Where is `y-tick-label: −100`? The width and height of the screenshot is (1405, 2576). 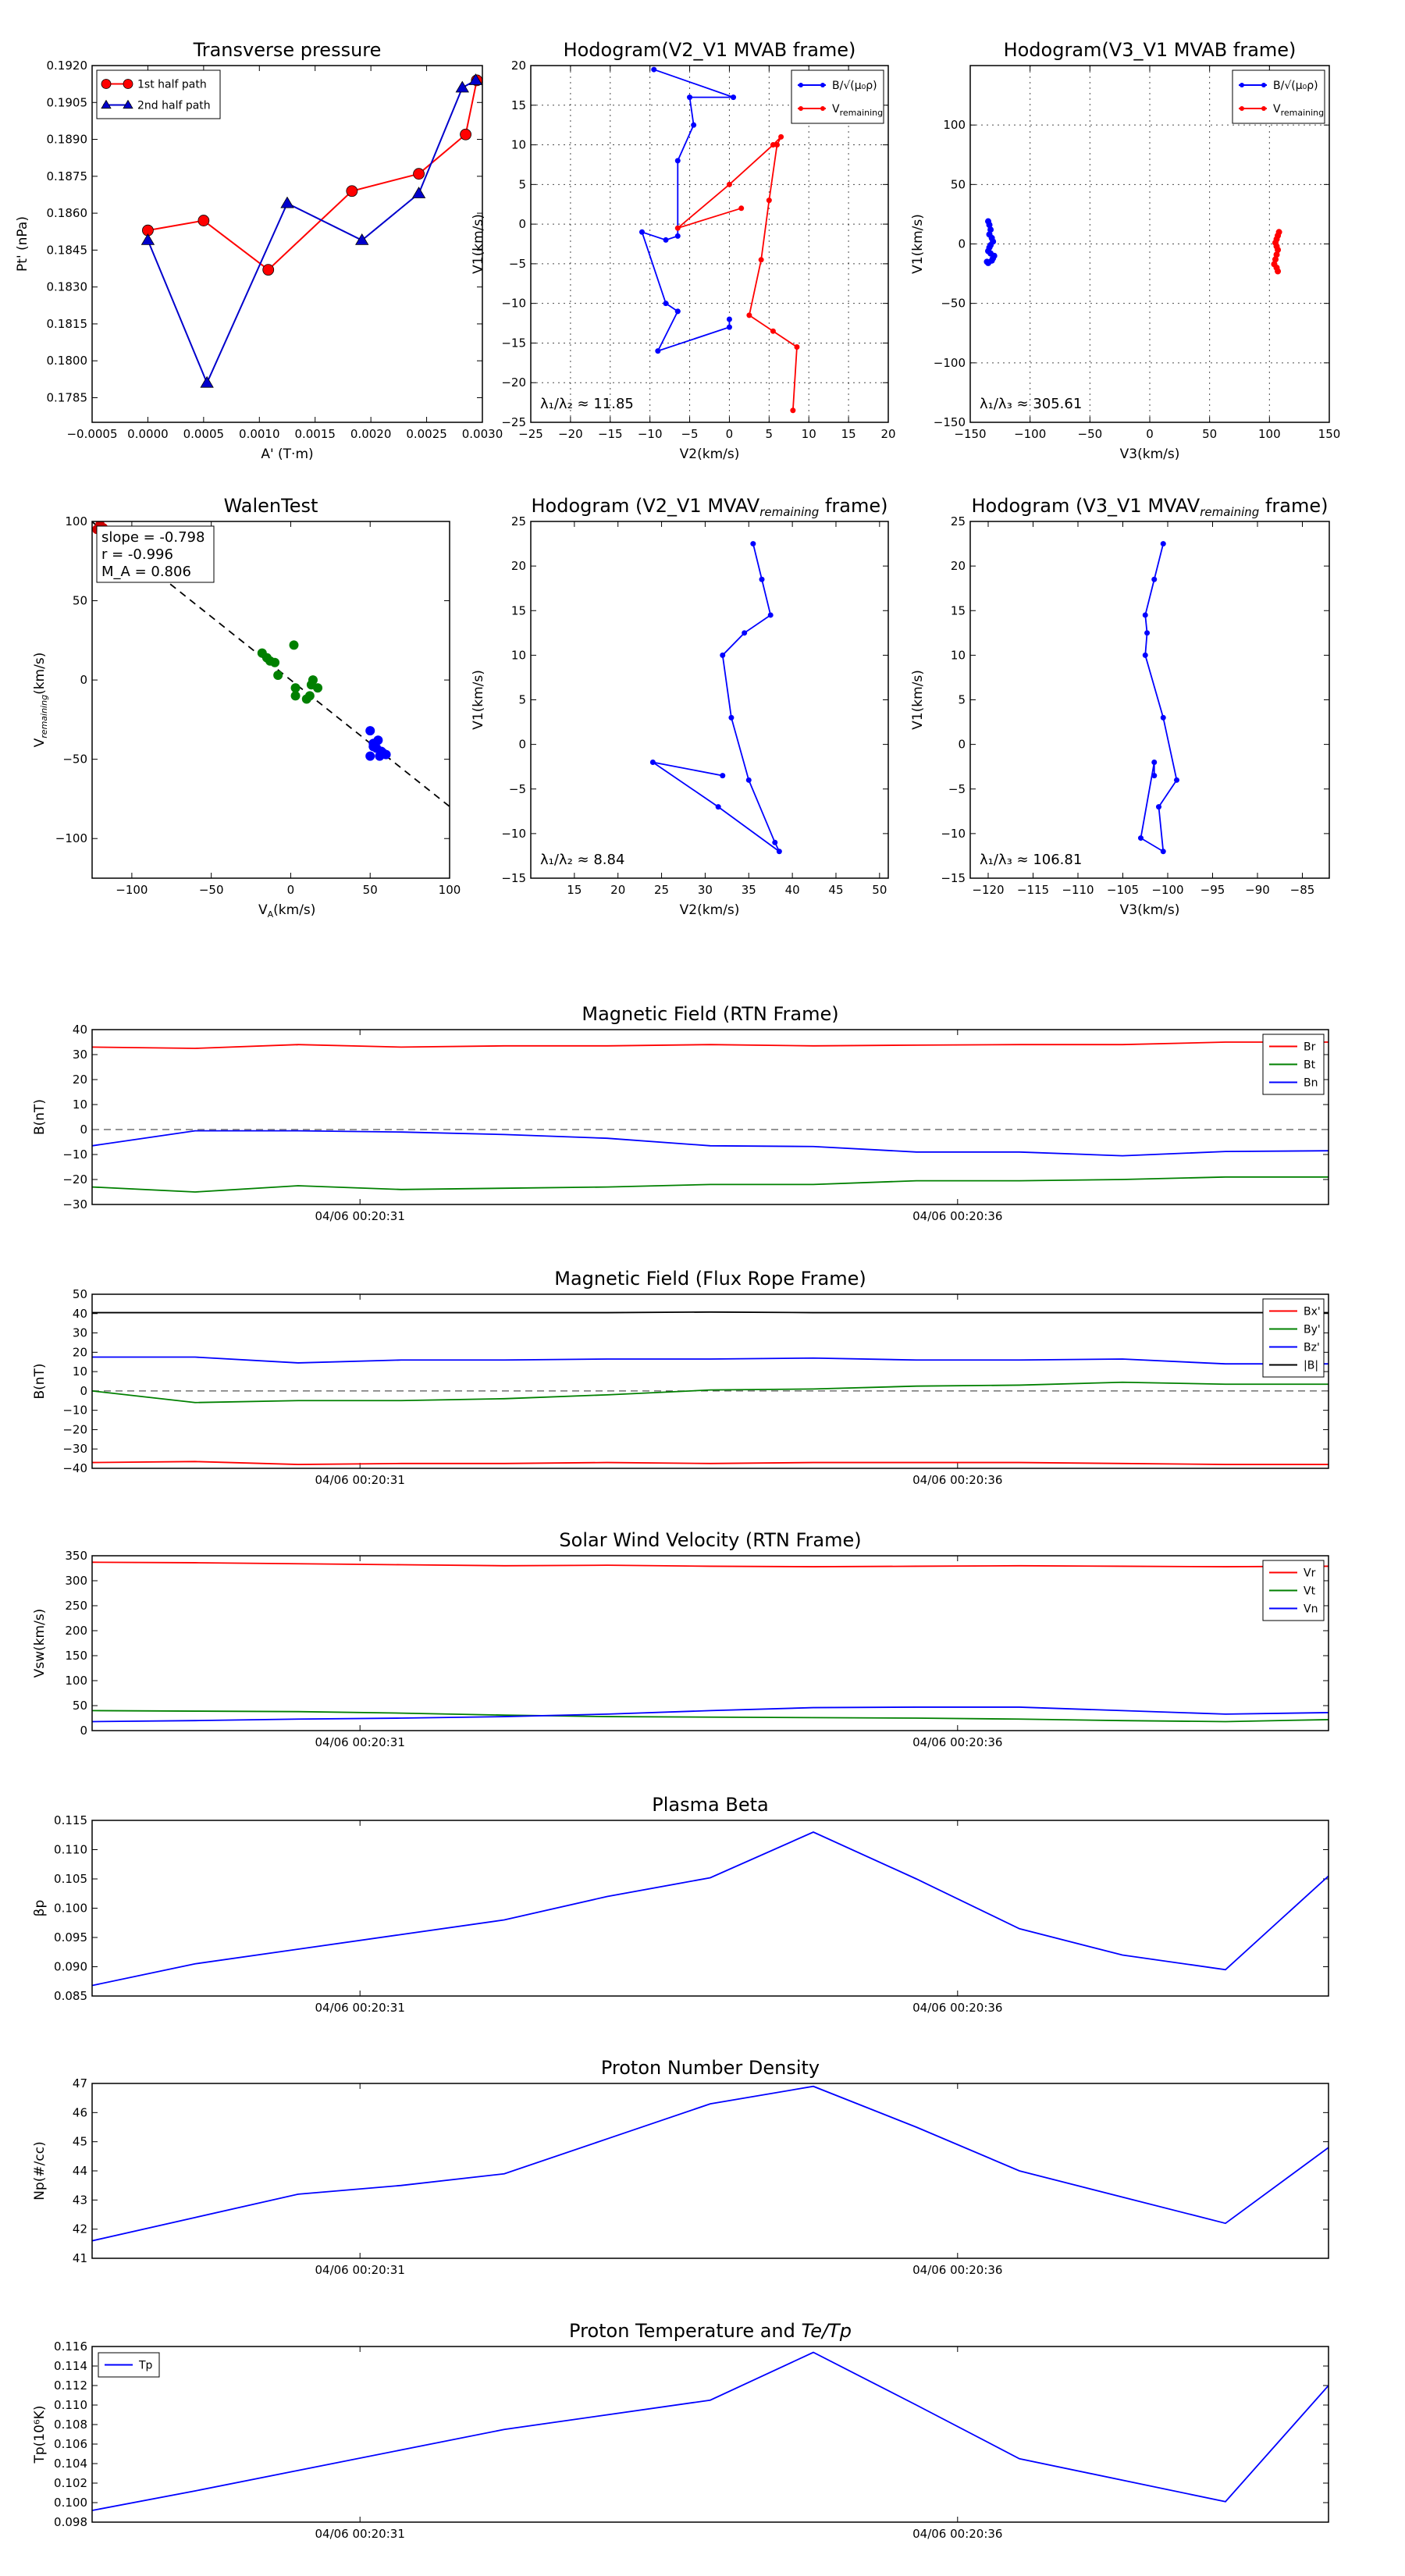
y-tick-label: −100 is located at coordinates (950, 363).